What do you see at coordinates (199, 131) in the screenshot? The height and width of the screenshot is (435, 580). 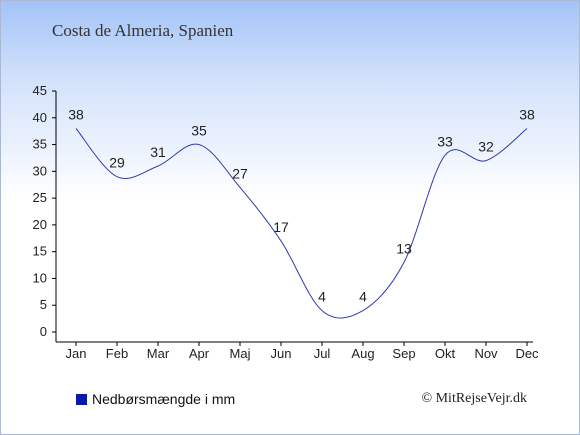 I see `data-label: 35` at bounding box center [199, 131].